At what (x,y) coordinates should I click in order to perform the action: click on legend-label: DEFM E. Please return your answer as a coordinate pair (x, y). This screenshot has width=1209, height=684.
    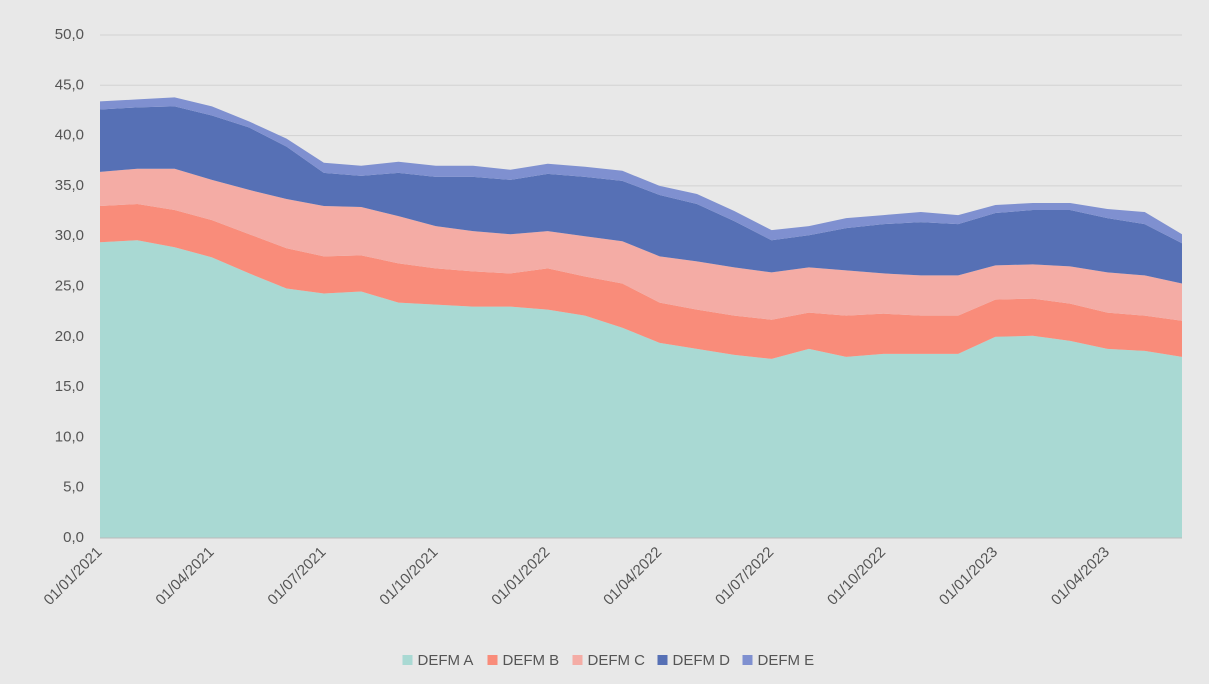
    Looking at the image, I should click on (786, 660).